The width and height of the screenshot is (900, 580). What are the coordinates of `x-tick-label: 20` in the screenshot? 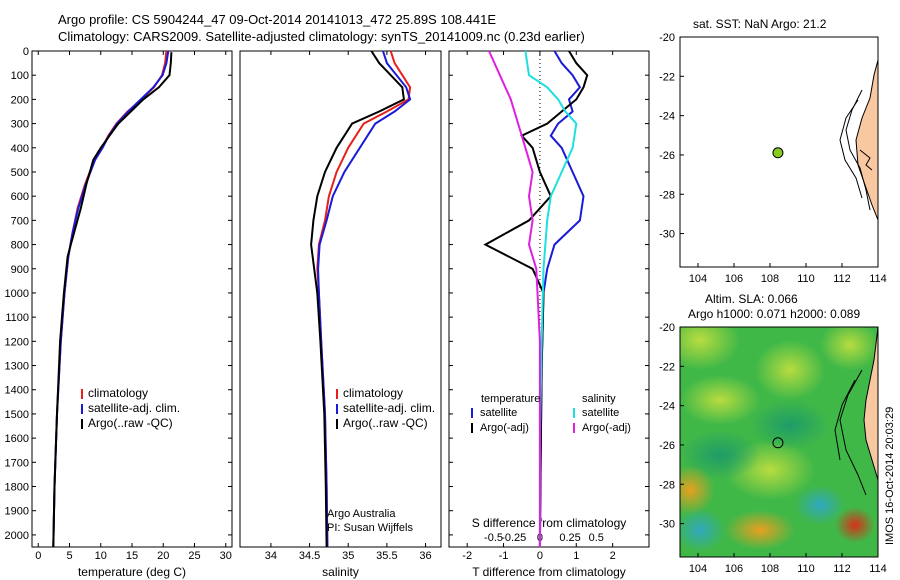 It's located at (163, 556).